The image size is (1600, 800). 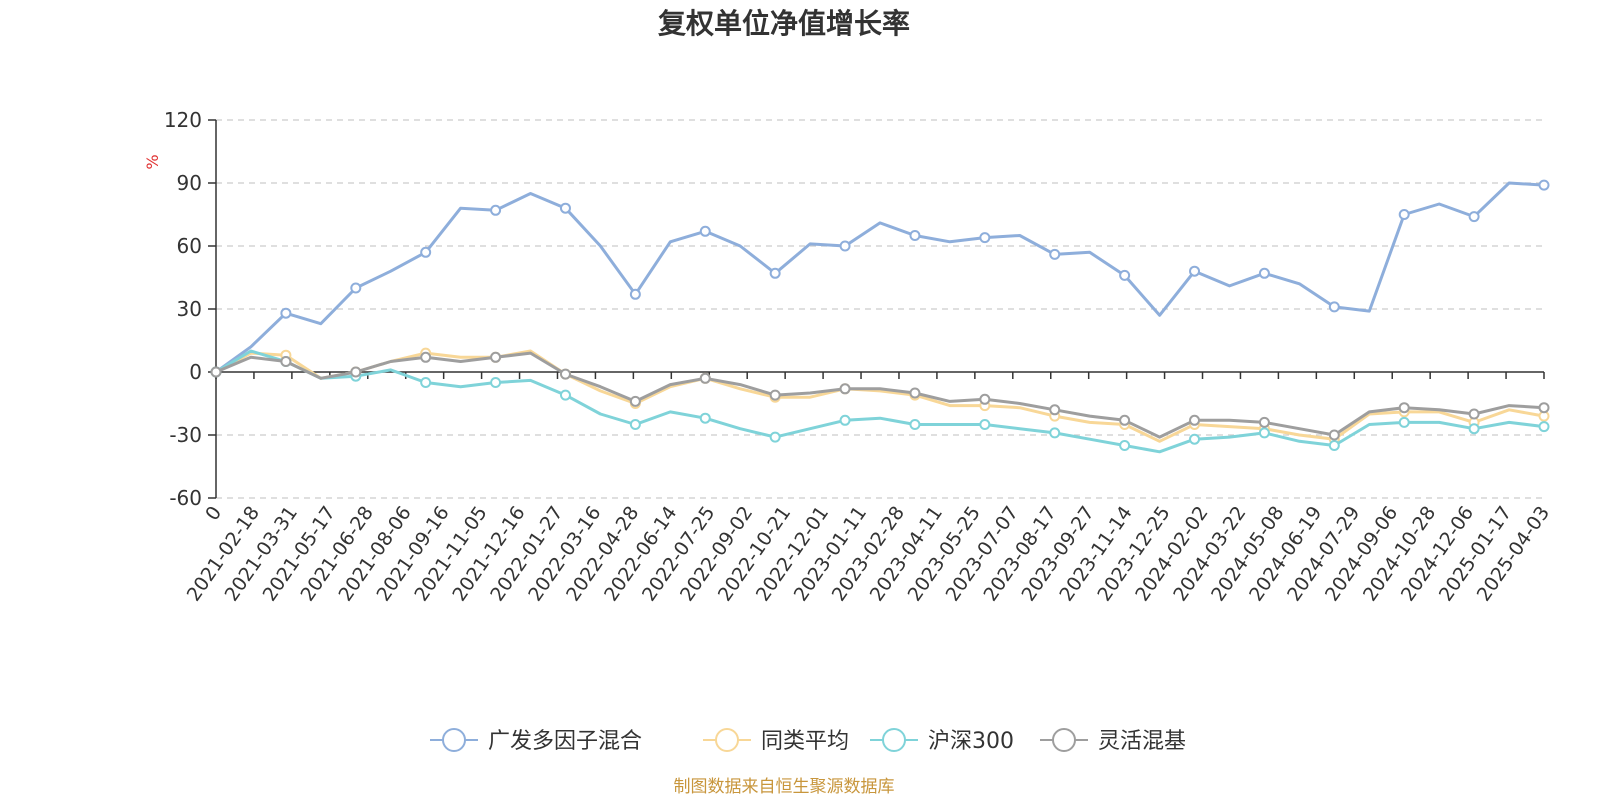 I want to click on data-source-note: 制图数据来自恒生聚源数据库, so click(x=784, y=787).